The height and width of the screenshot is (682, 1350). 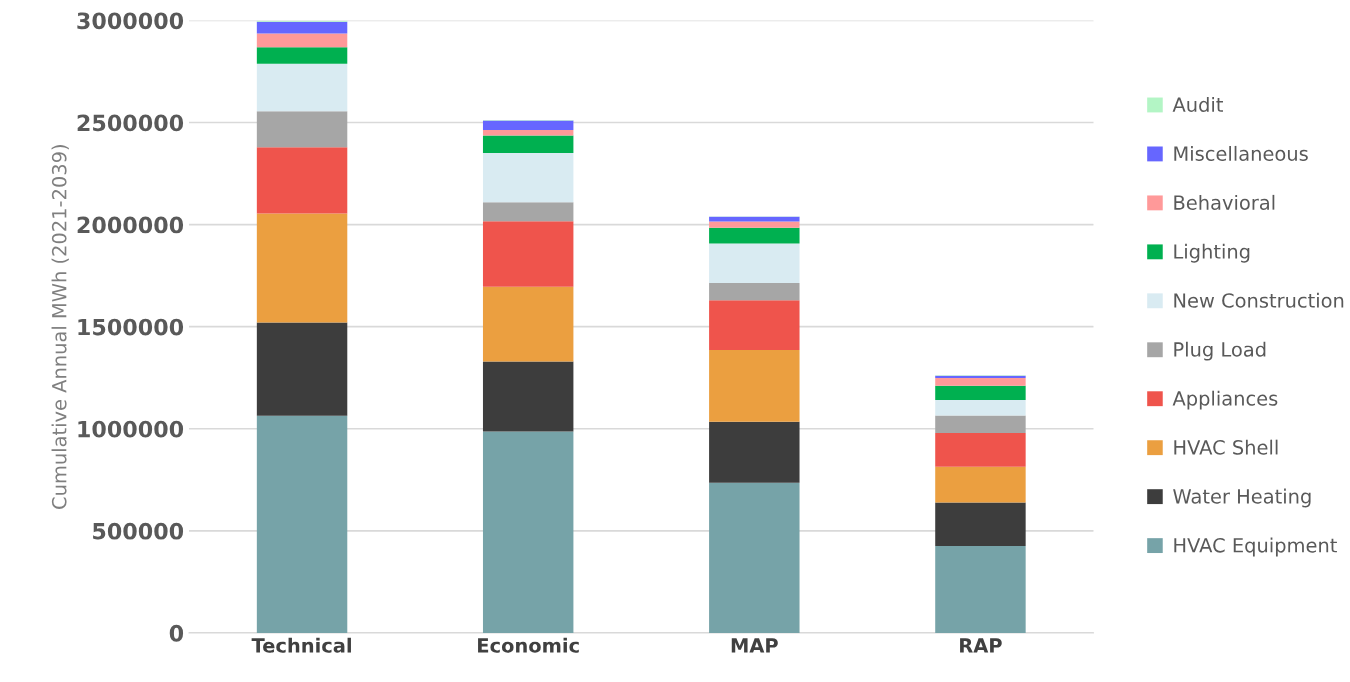 What do you see at coordinates (1241, 153) in the screenshot?
I see `legend-label: Miscellaneous` at bounding box center [1241, 153].